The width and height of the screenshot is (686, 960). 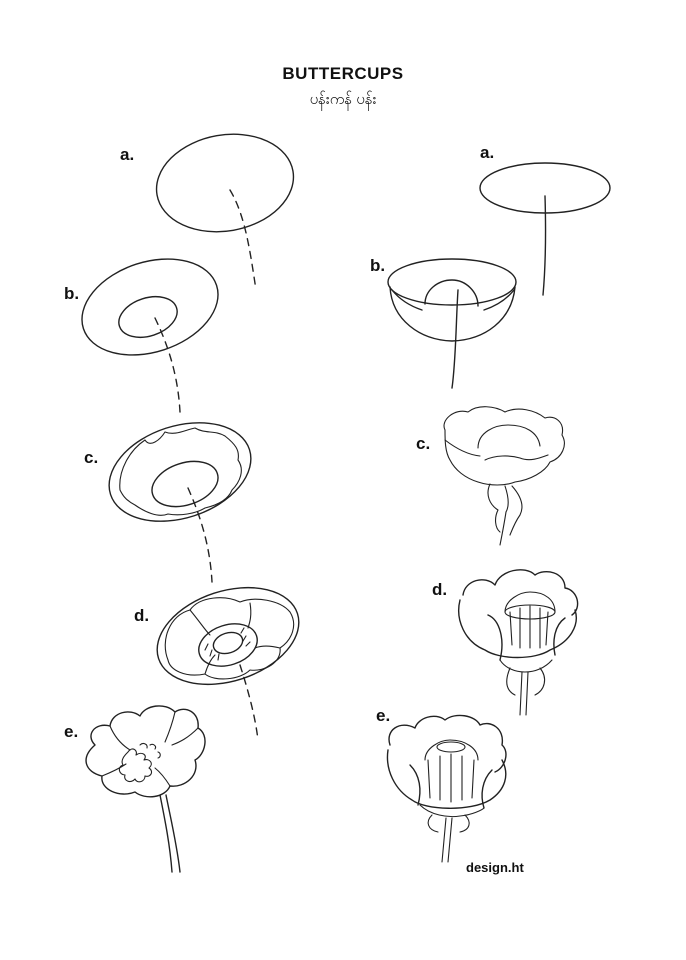 I want to click on right-step-label-e: e., so click(x=383, y=715).